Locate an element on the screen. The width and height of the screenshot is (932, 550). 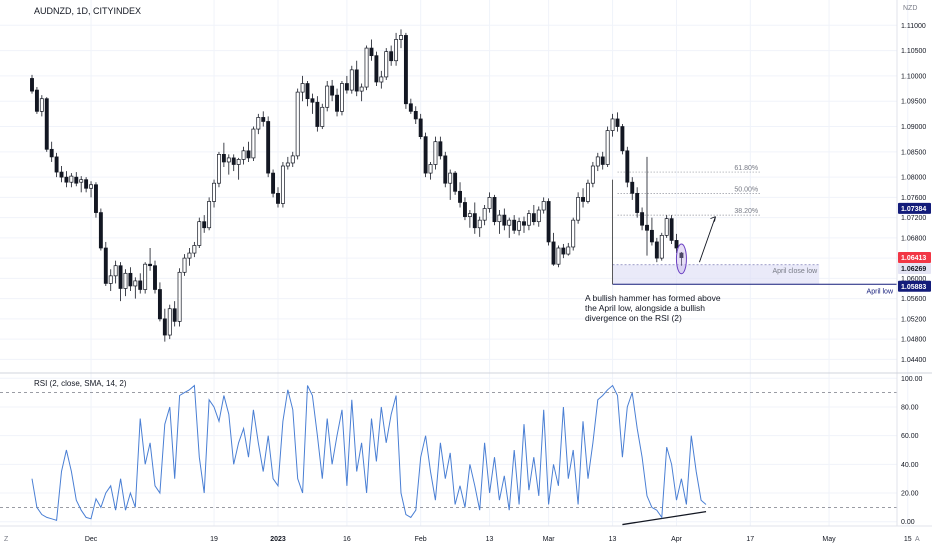
price-tag-text: 1.06269 is located at coordinates (913, 269).